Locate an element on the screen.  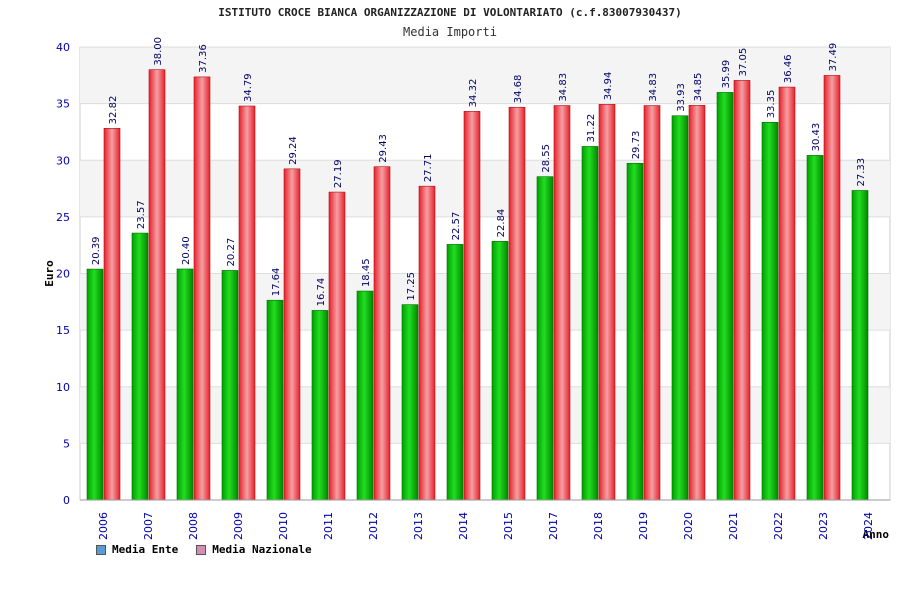
x-tick-label: 2006 is located at coordinates (103, 526).